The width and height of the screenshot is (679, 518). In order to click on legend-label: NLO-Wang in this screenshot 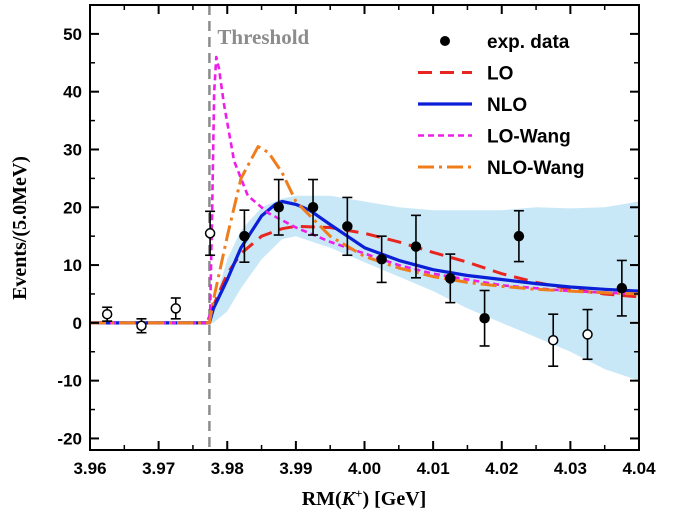, I will do `click(535, 168)`.